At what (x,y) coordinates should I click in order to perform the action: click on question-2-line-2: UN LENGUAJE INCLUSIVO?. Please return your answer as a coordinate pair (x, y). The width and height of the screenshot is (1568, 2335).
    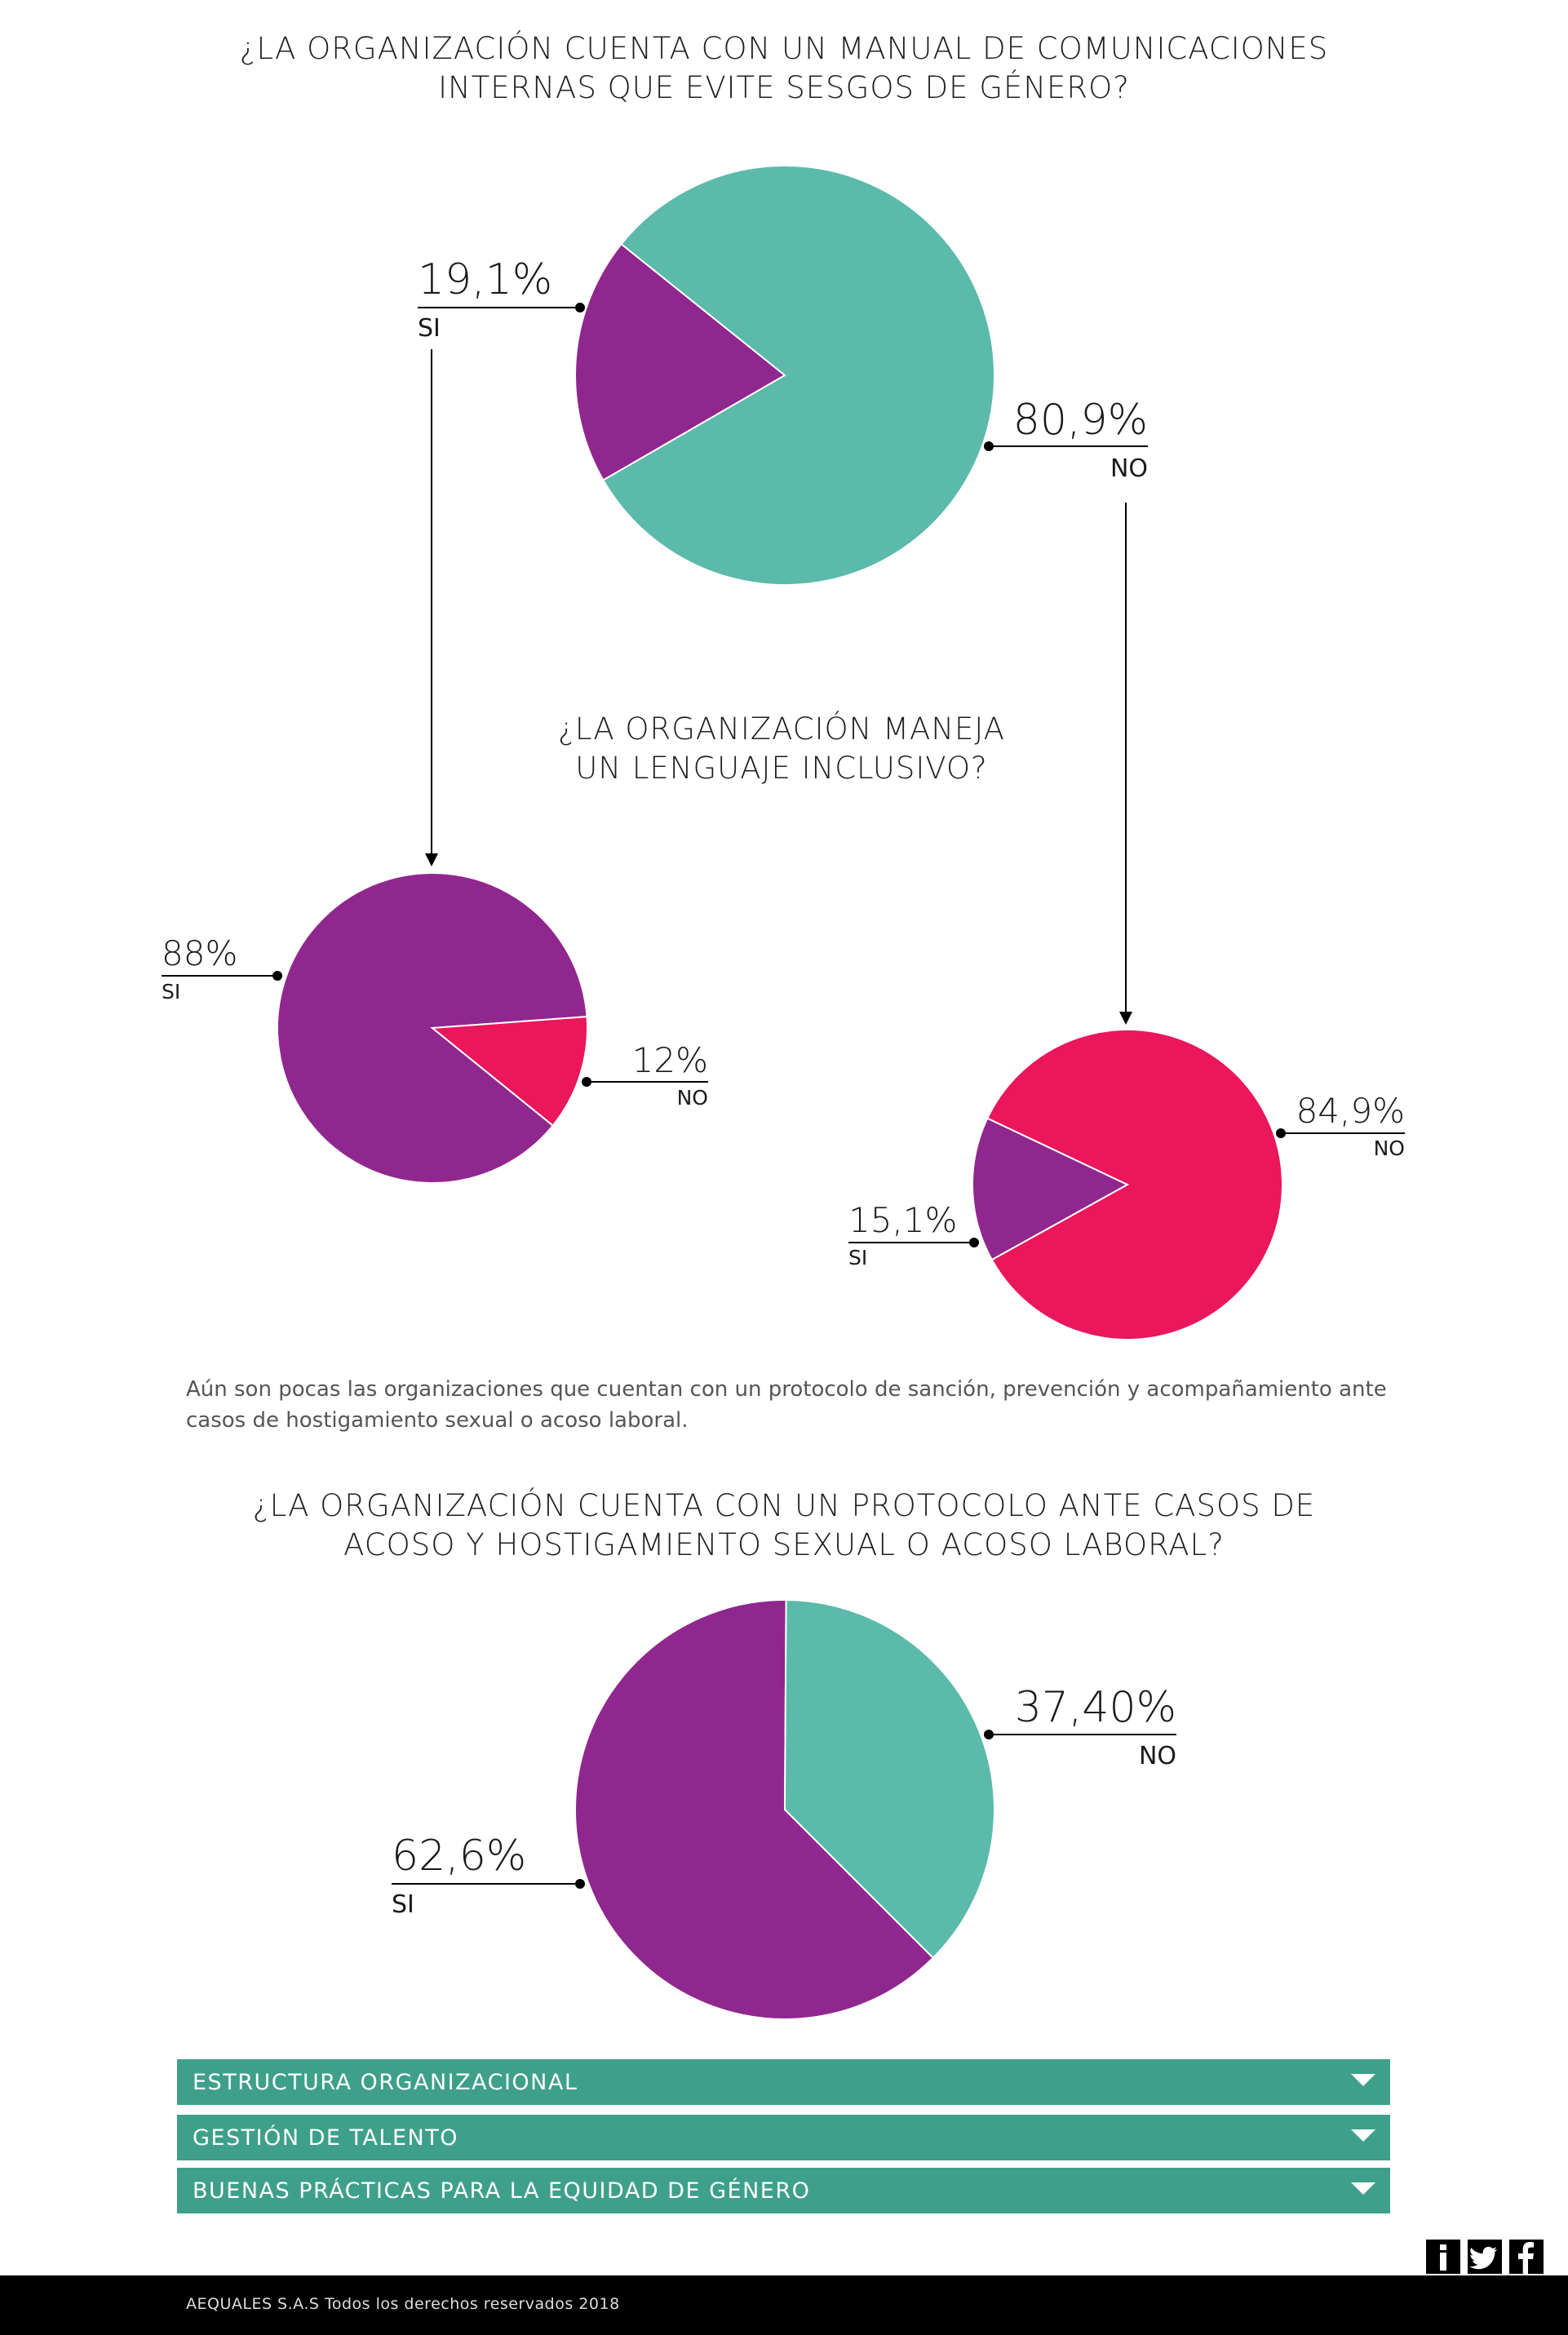
    Looking at the image, I should click on (781, 768).